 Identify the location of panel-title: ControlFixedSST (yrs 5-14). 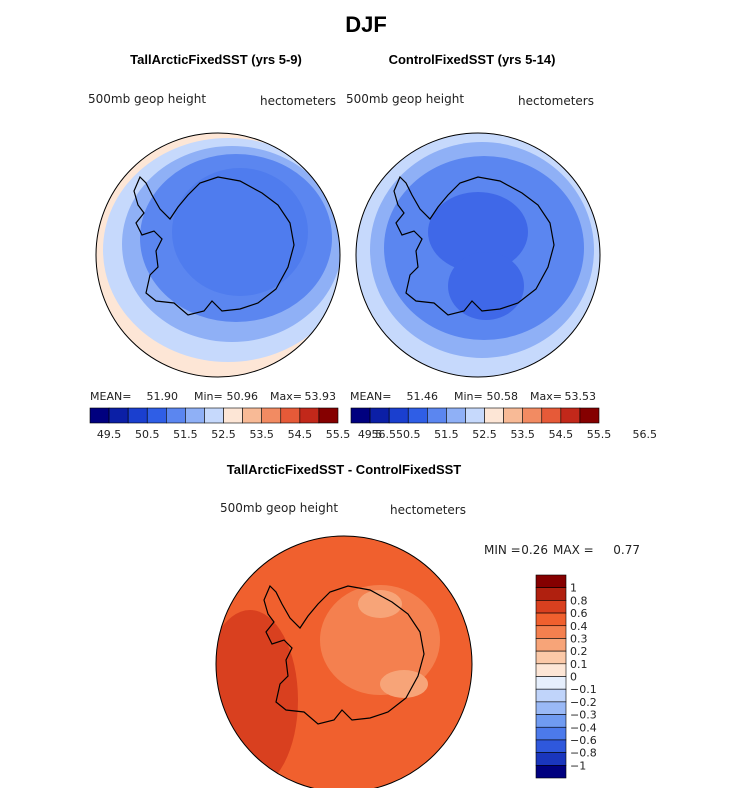
(472, 59).